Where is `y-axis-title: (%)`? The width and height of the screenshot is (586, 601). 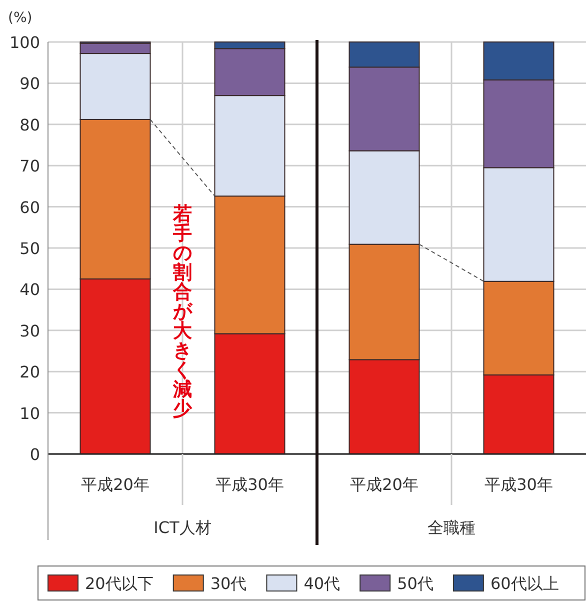
y-axis-title: (%) is located at coordinates (20, 18).